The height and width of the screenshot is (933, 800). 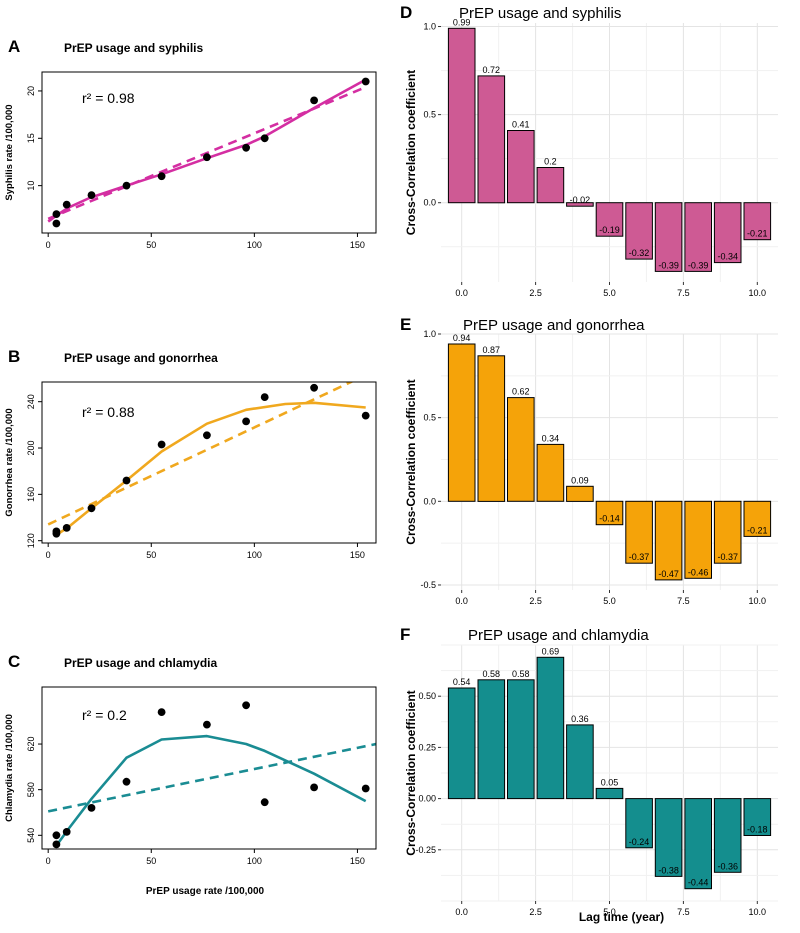 I want to click on bar-value-label: -0.47, so click(x=668, y=574).